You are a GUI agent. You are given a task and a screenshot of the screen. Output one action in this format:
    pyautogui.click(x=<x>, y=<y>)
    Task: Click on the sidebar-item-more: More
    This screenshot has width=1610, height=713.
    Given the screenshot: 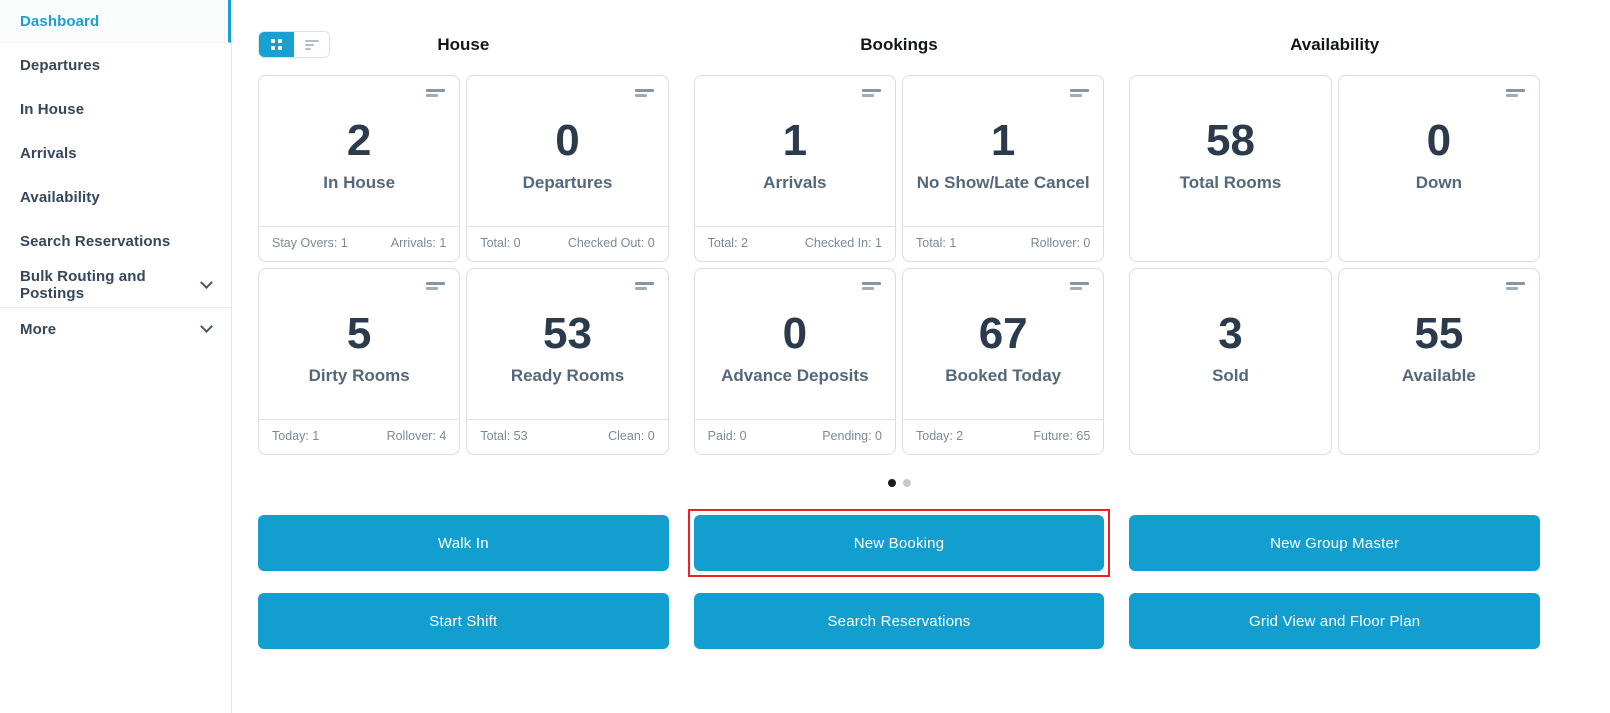 What is the action you would take?
    pyautogui.click(x=115, y=329)
    